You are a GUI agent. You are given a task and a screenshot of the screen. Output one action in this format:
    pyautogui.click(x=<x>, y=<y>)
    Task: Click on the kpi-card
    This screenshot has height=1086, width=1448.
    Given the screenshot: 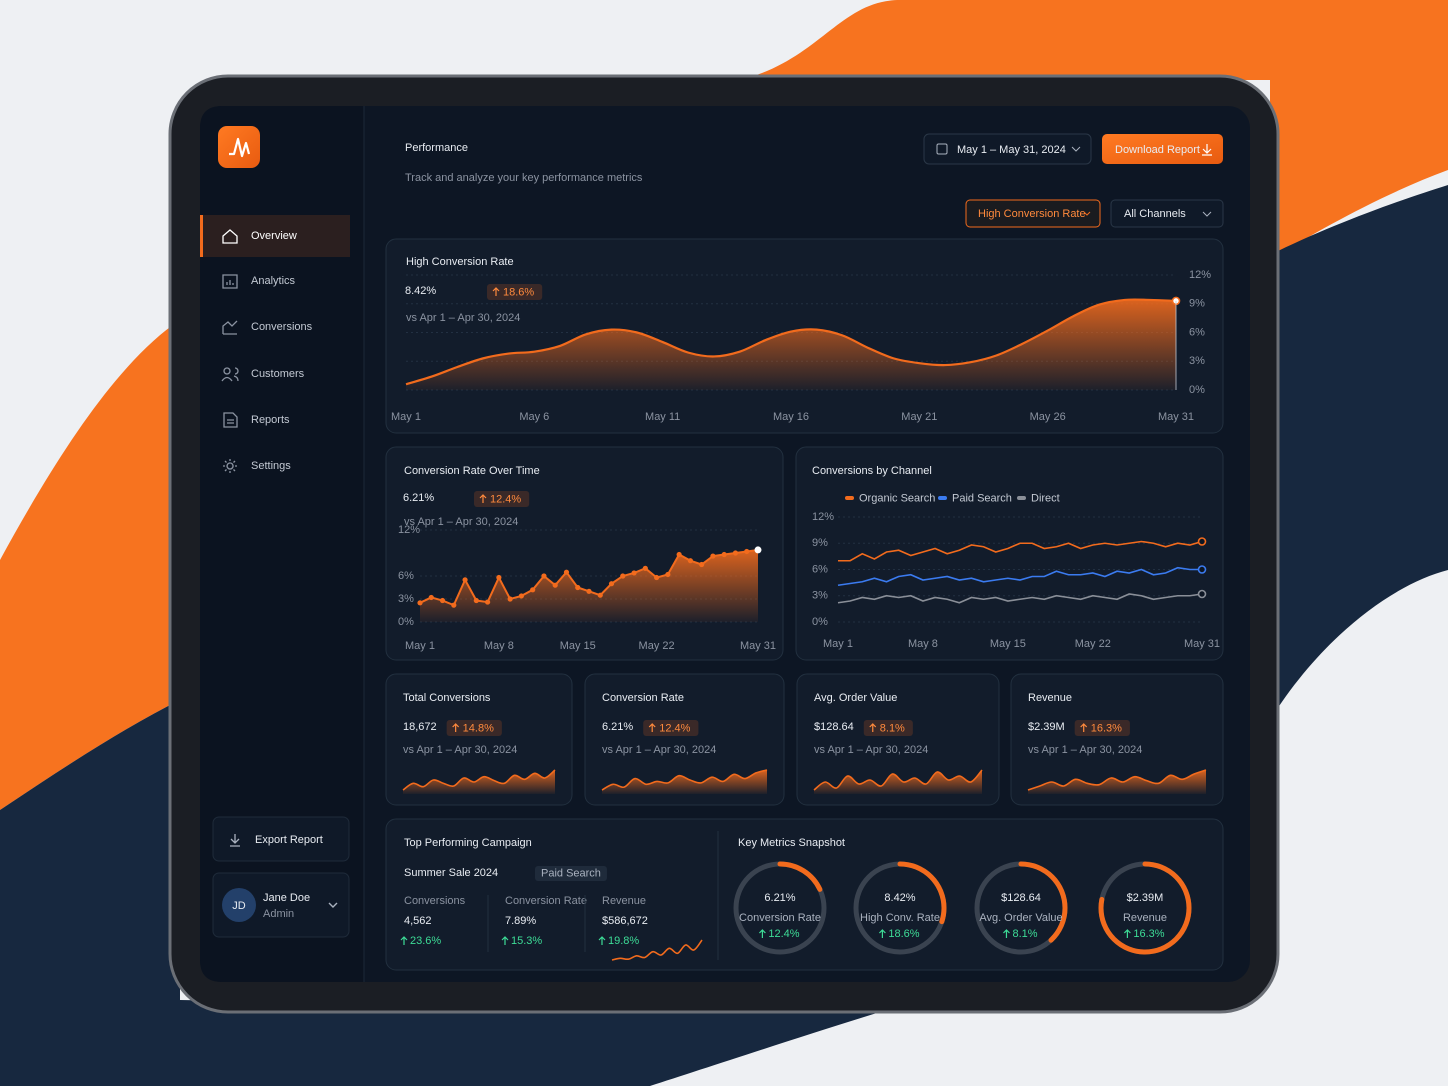 What is the action you would take?
    pyautogui.click(x=898, y=739)
    